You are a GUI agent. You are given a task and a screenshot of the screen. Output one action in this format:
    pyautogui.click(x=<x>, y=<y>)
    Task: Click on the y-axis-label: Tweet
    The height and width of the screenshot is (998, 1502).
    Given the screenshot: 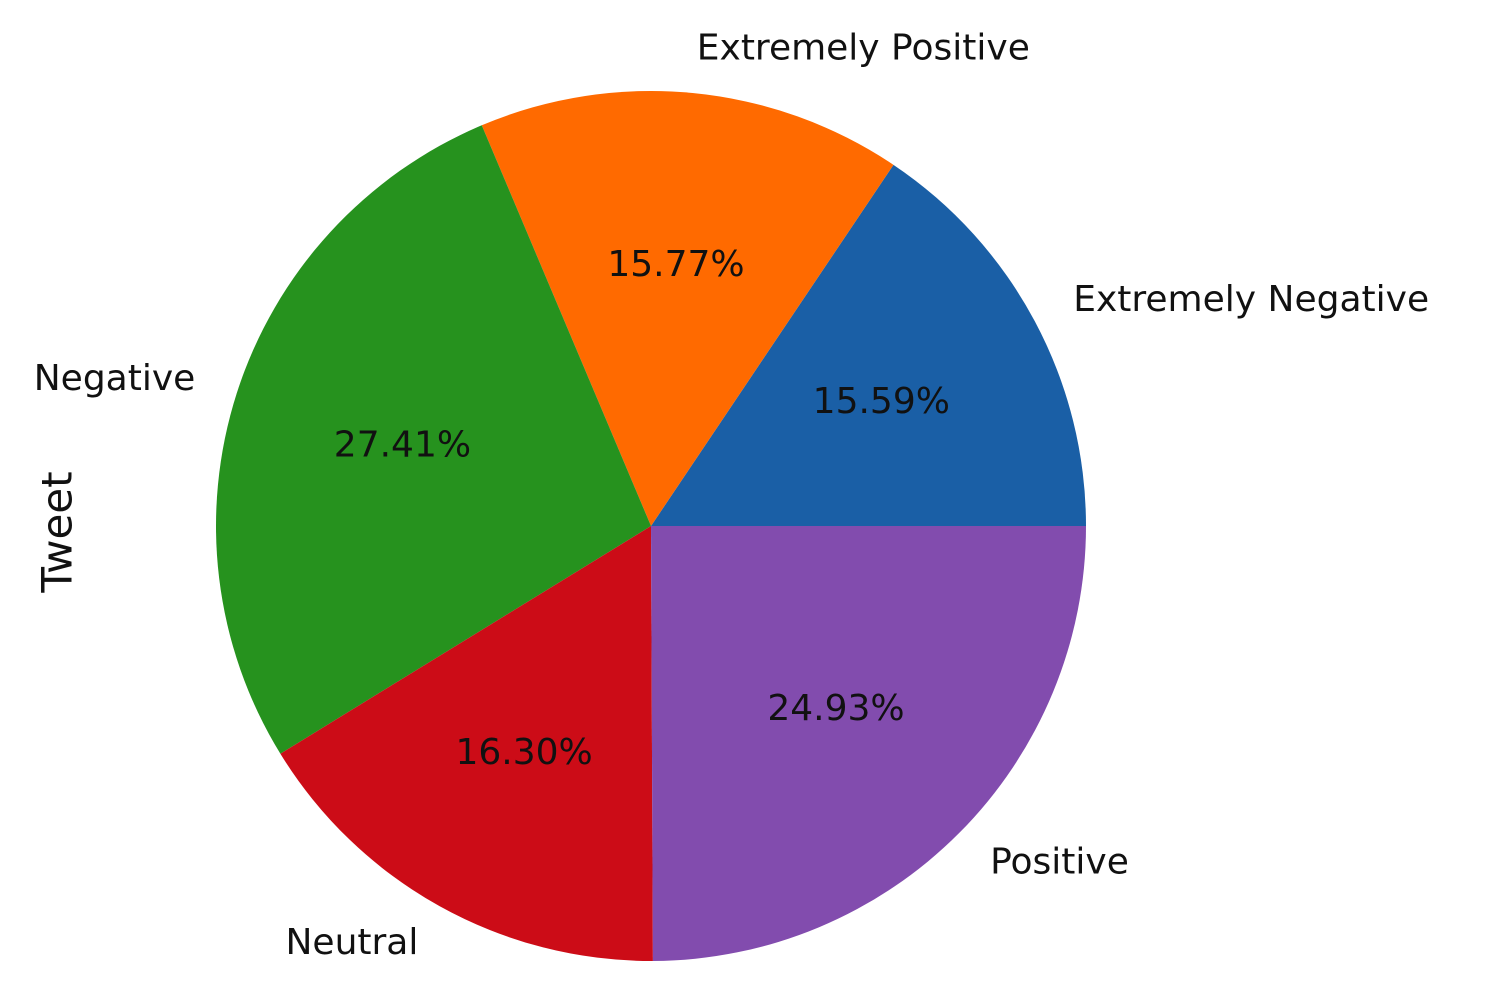 What is the action you would take?
    pyautogui.click(x=57, y=532)
    